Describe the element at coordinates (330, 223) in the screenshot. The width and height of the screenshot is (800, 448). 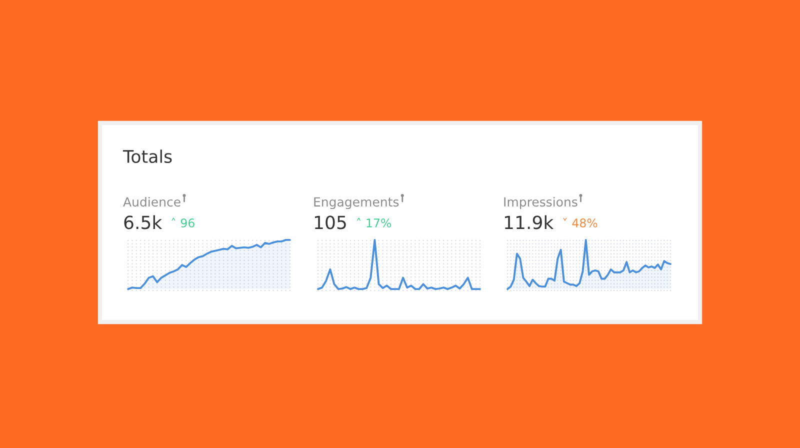
I see `chart-subtitle: 105` at that location.